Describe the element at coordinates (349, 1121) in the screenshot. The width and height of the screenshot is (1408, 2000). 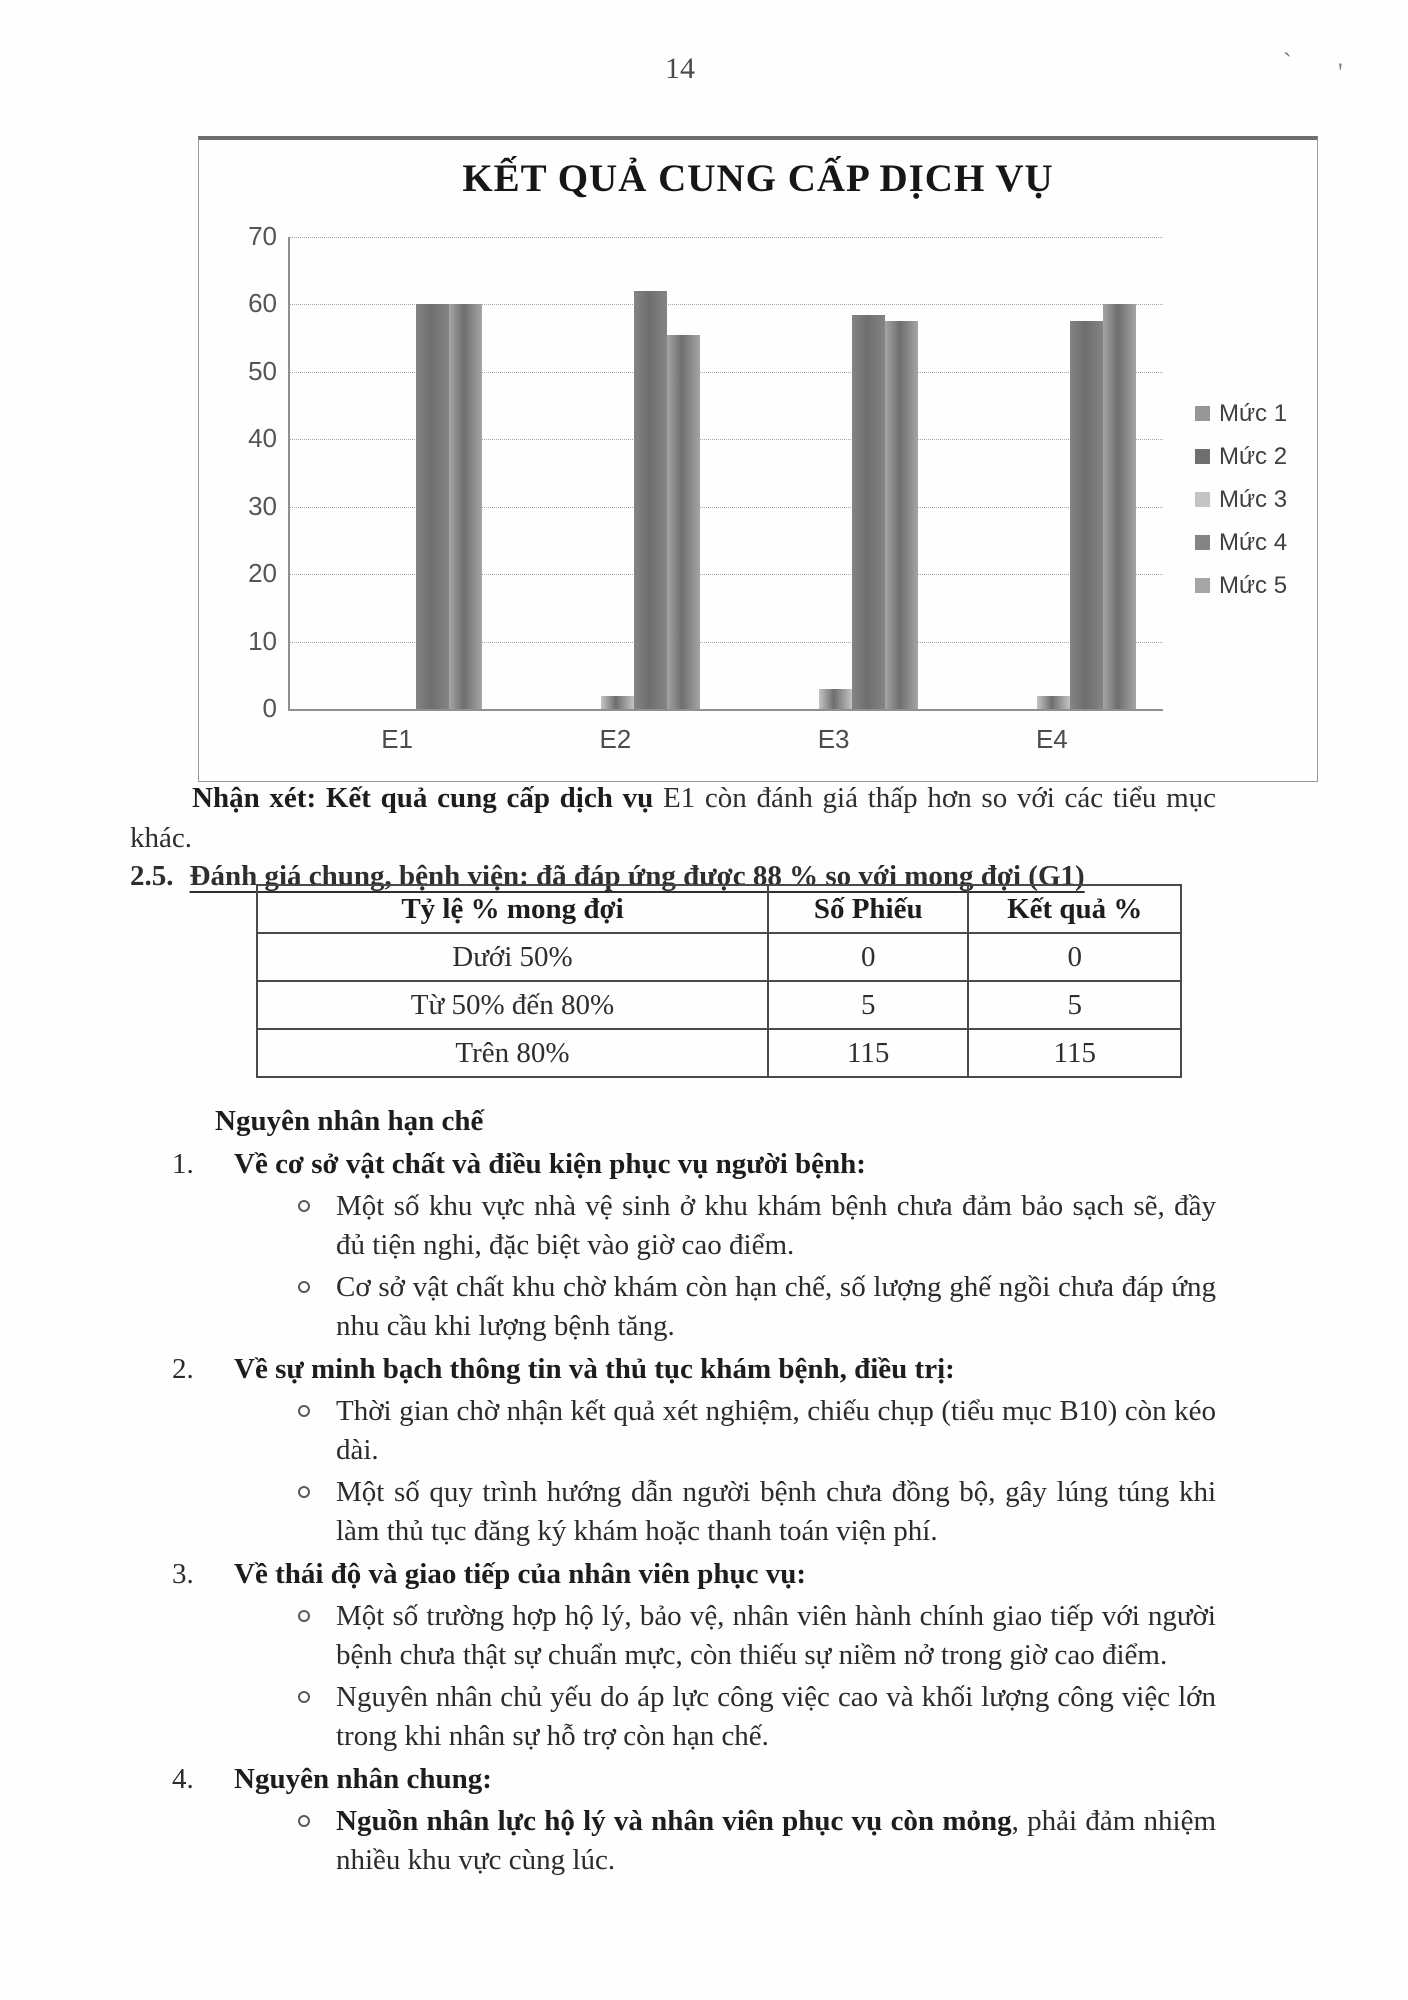
I see `causes-heading: Nguyên nhân hạn chế` at that location.